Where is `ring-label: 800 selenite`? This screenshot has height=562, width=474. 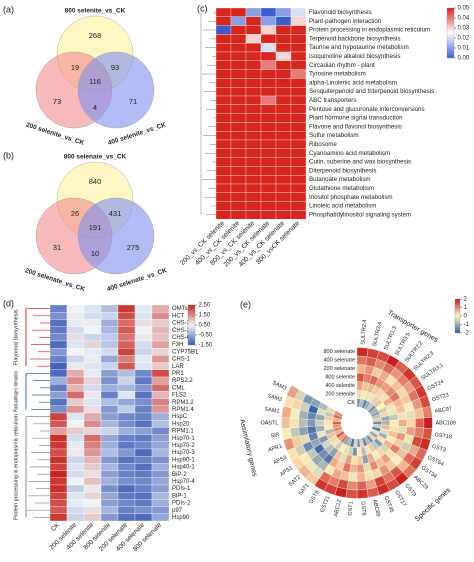 ring-label: 800 selenite is located at coordinates (340, 378).